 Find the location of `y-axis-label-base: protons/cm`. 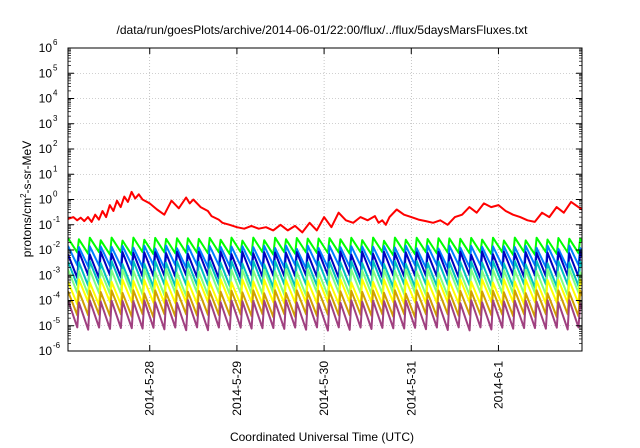

y-axis-label-base: protons/cm is located at coordinates (27, 227).